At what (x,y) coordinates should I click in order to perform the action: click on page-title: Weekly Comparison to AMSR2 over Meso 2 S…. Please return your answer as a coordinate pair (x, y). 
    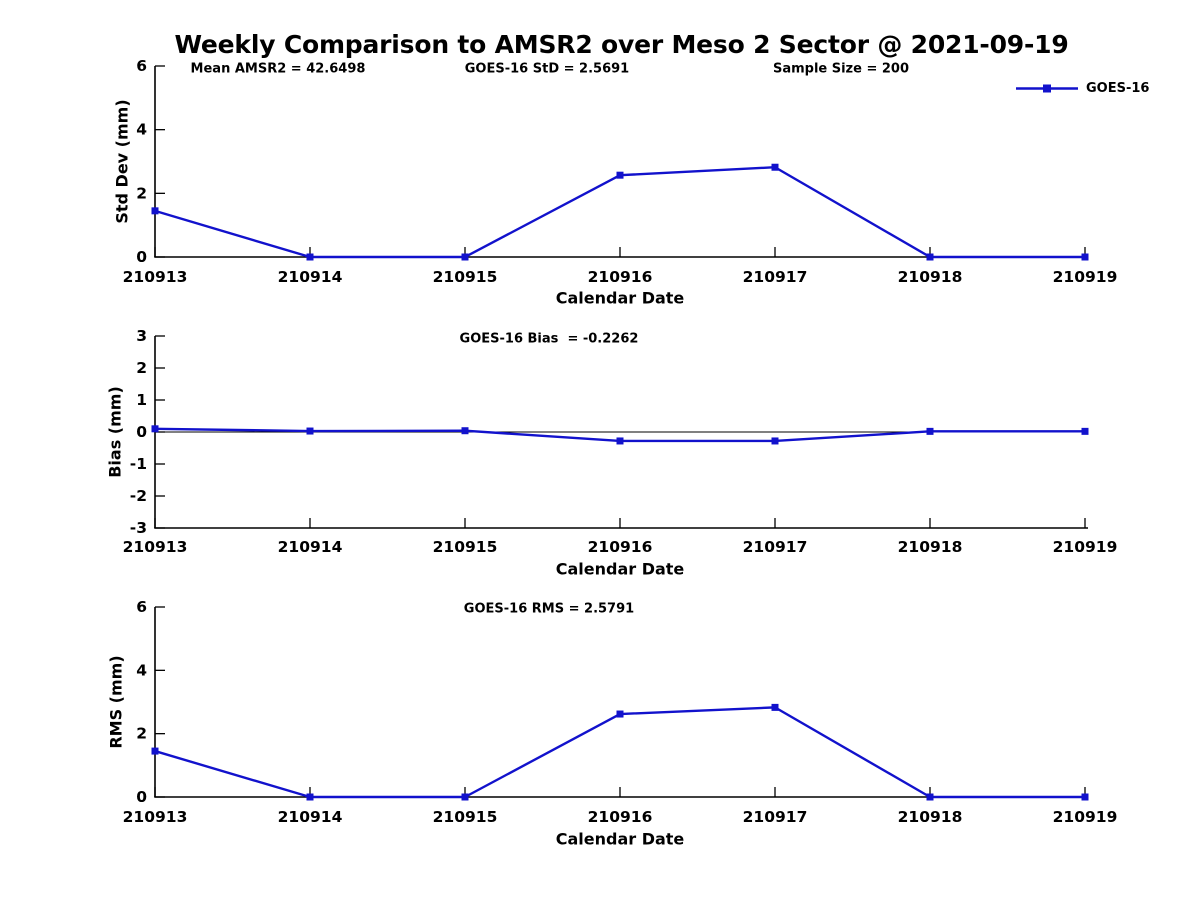
    Looking at the image, I should click on (621, 44).